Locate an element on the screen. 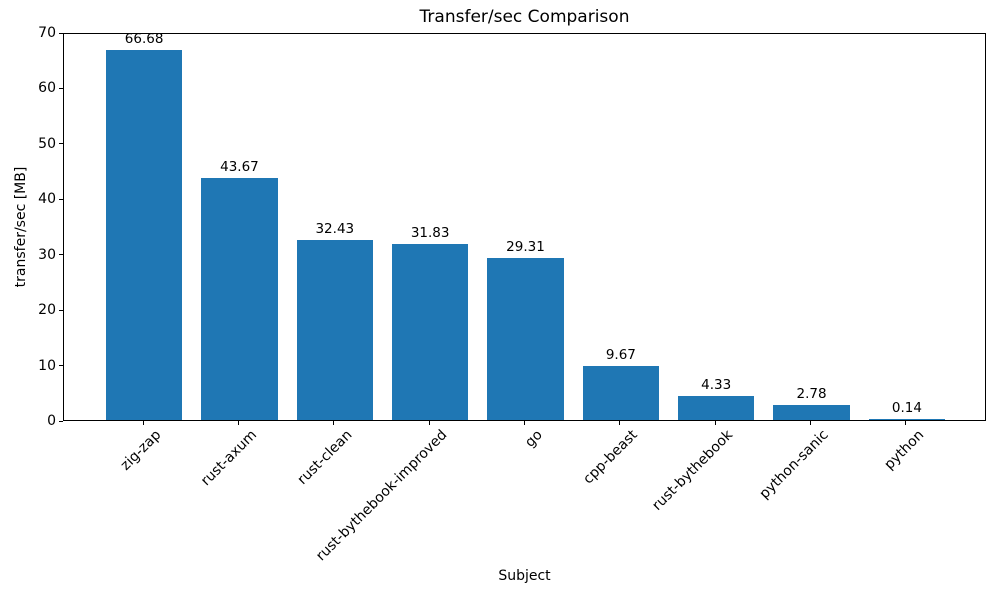 The width and height of the screenshot is (1000, 600). bar-value-label: 31.83 is located at coordinates (430, 232).